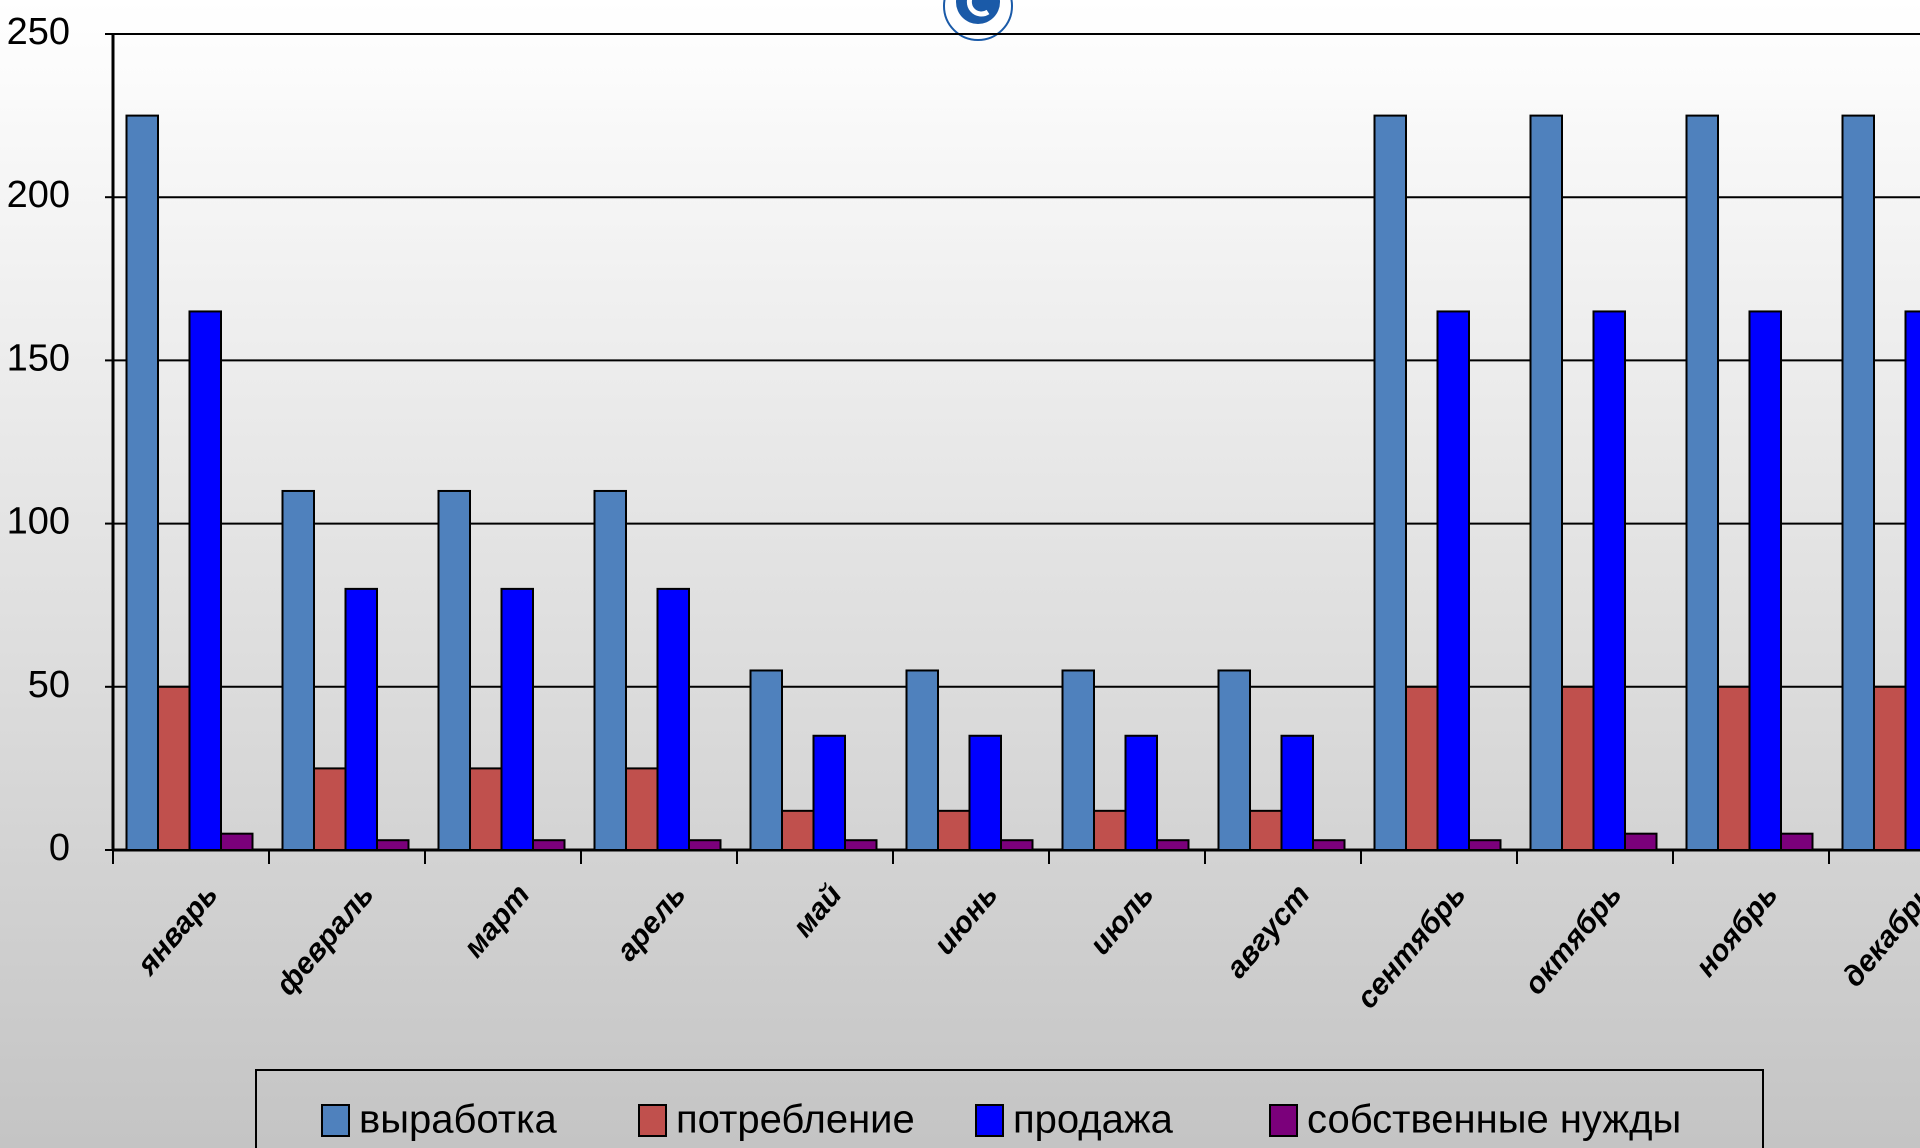  What do you see at coordinates (38, 358) in the screenshot?
I see `y-tick-label: 150` at bounding box center [38, 358].